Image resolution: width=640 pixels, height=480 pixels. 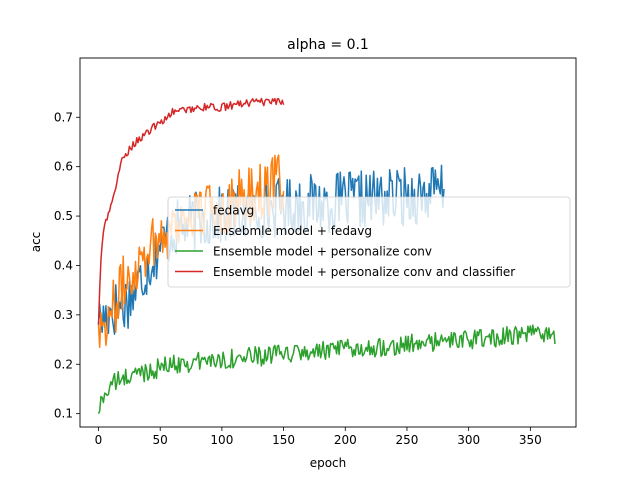 I want to click on y-tick-label: 0.2, so click(x=63, y=364).